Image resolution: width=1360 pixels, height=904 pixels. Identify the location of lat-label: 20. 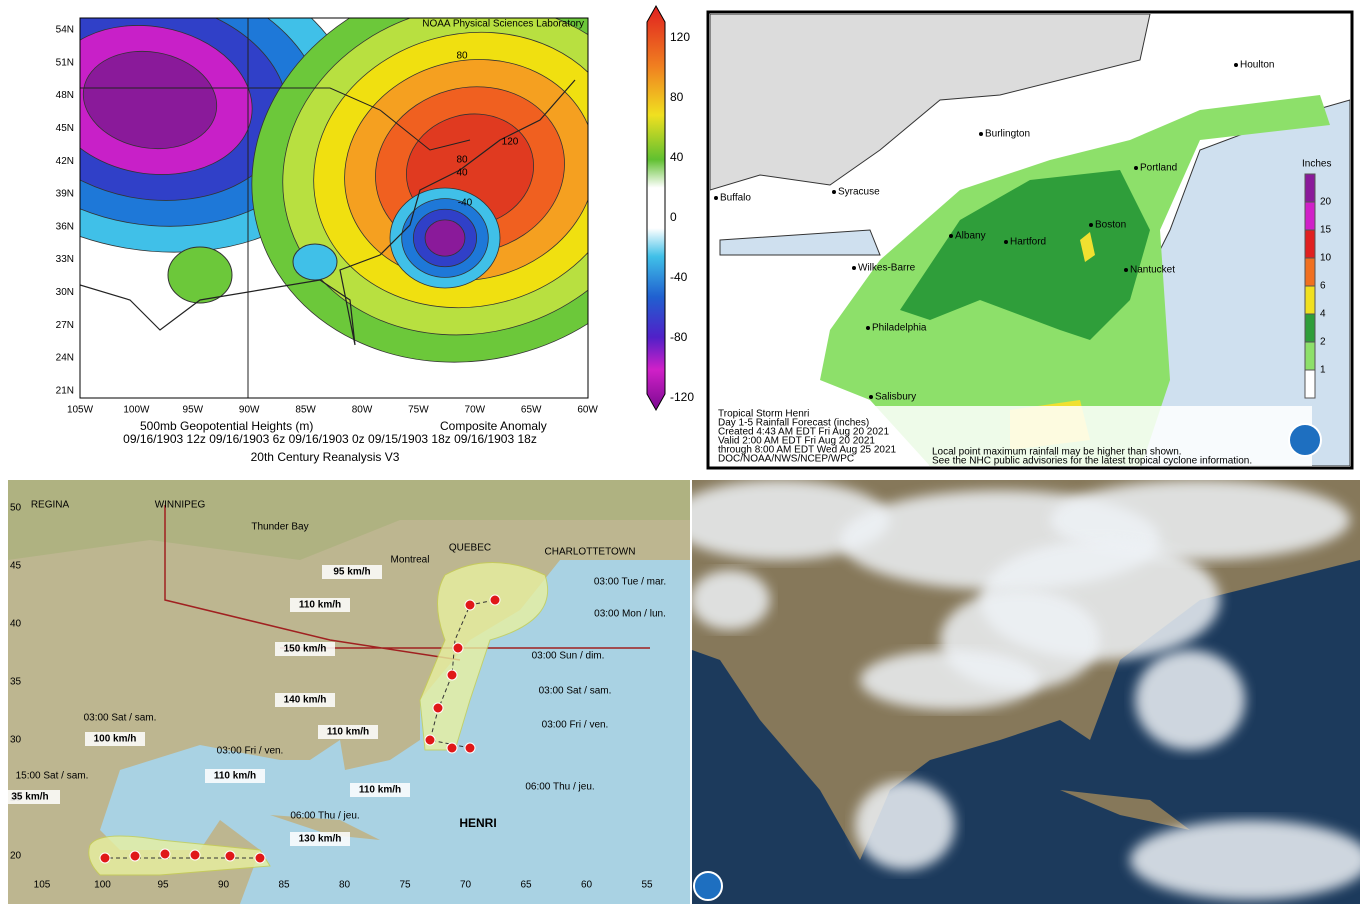
(16, 856).